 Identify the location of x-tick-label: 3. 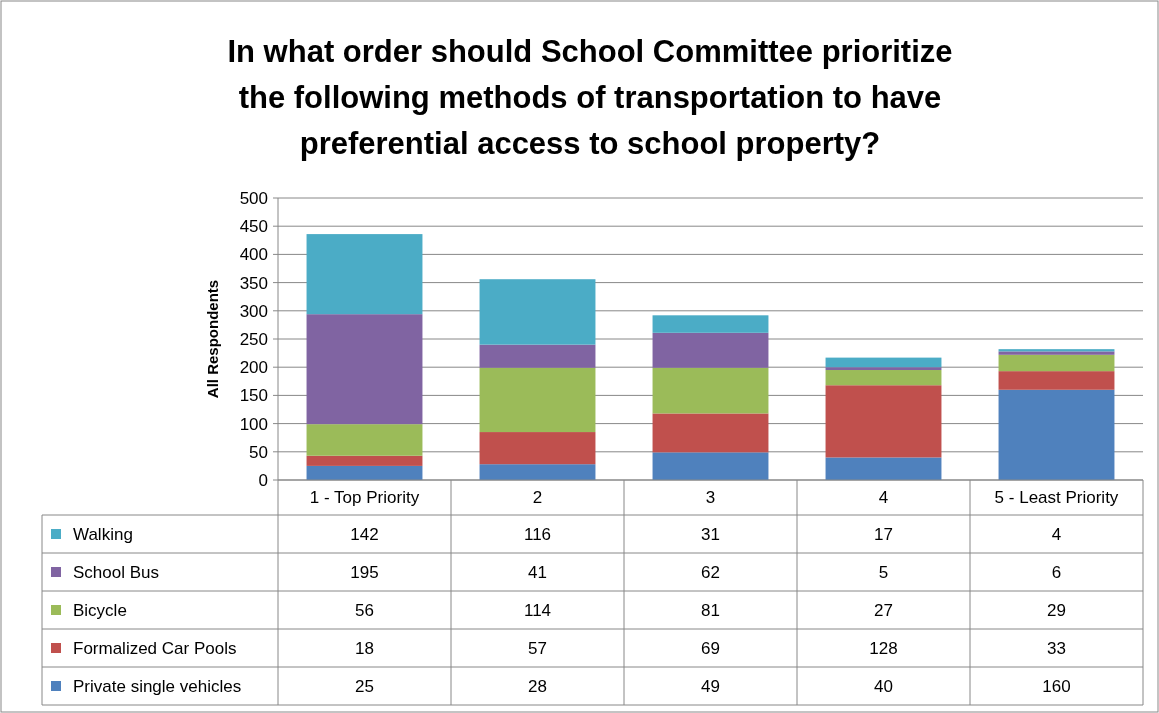
(710, 498).